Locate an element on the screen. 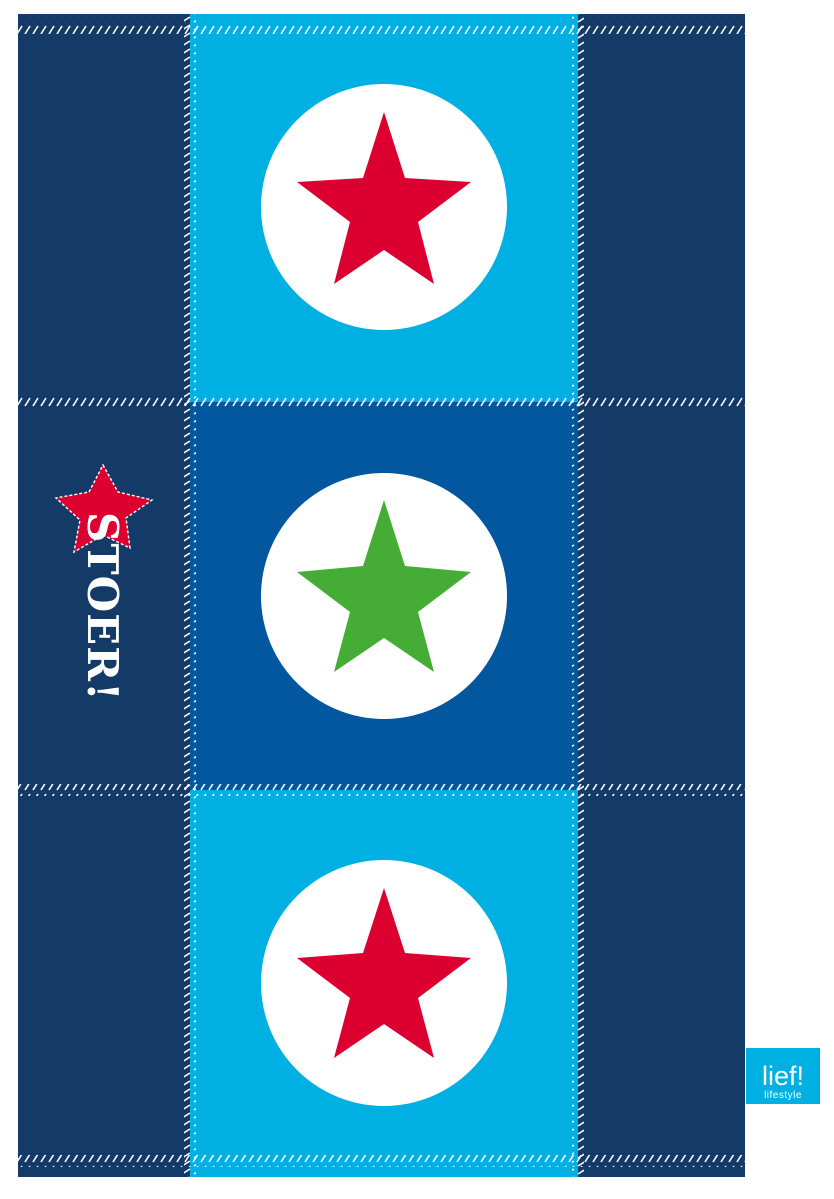 The width and height of the screenshot is (834, 1199). star-icon-red-bottom is located at coordinates (384, 973).